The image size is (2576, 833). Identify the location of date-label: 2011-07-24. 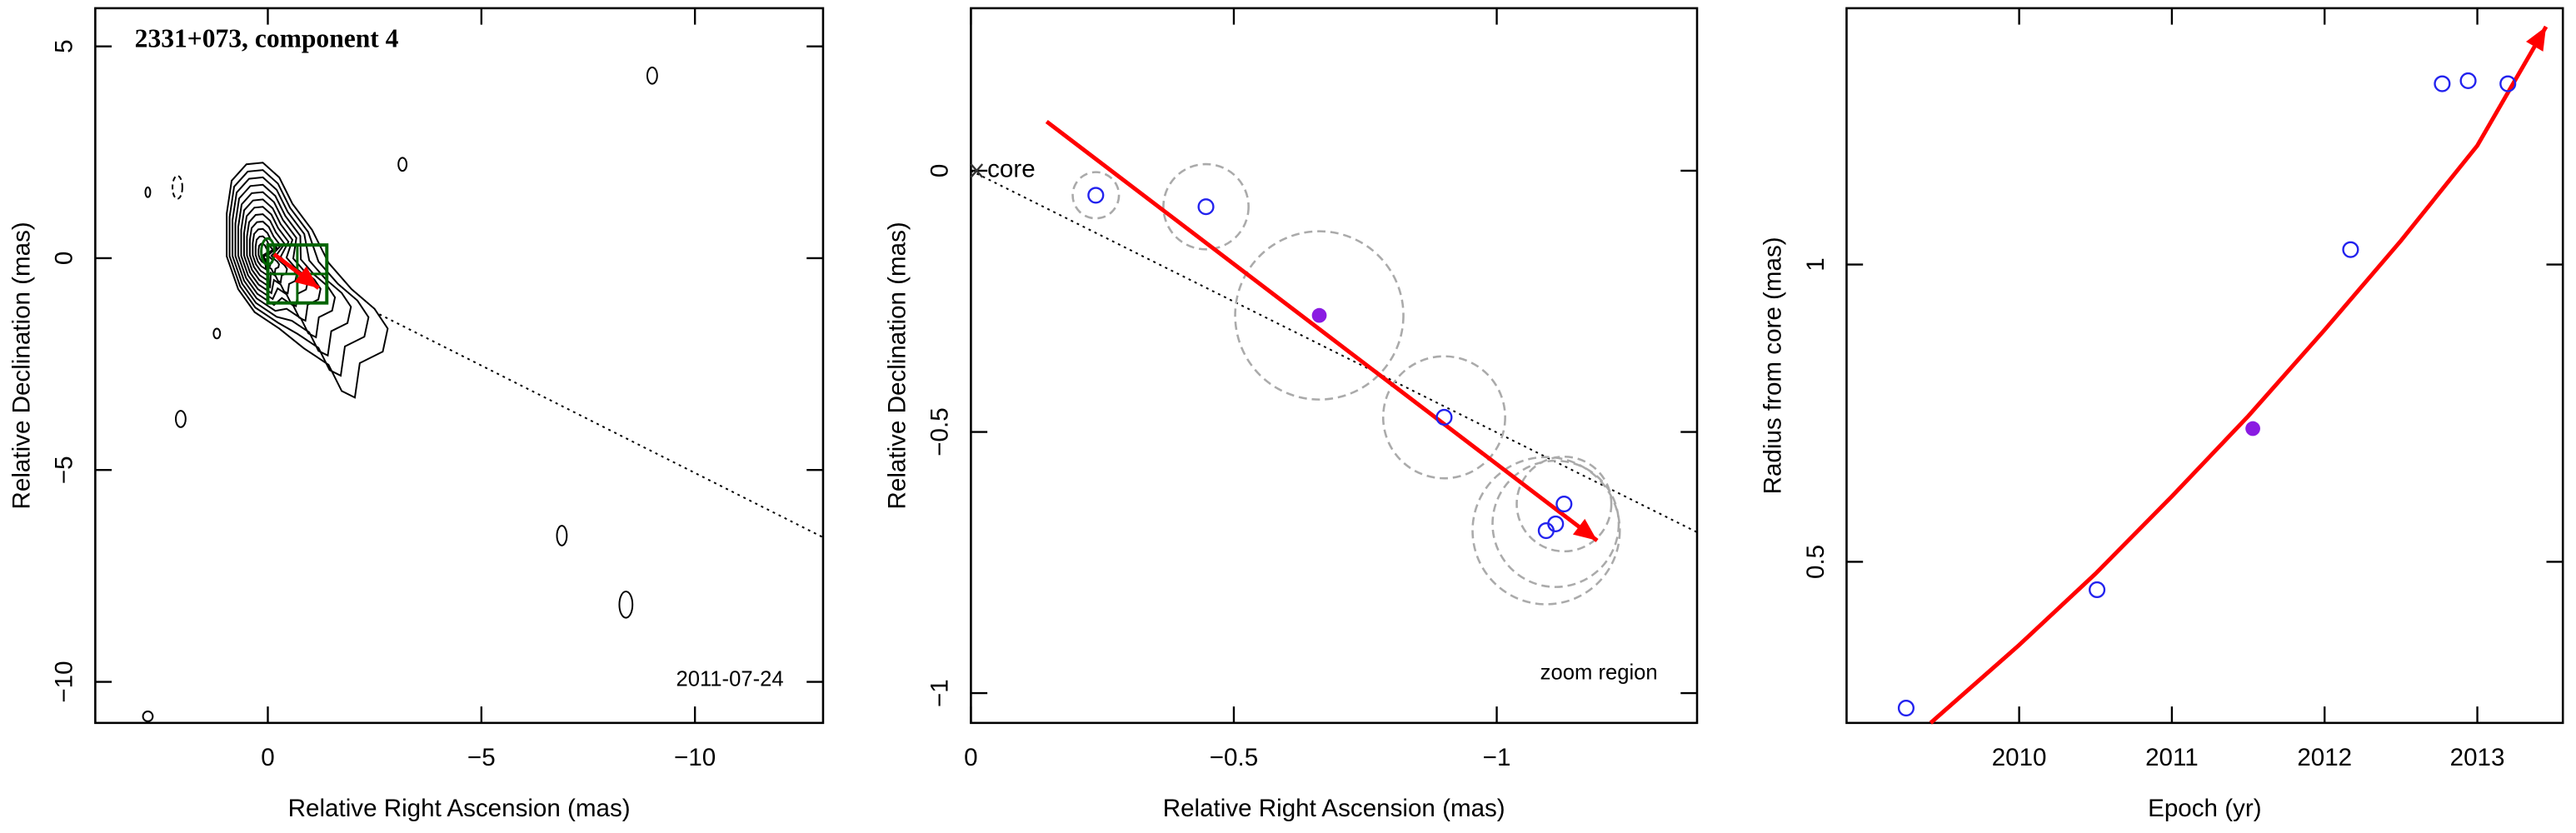
(729, 679).